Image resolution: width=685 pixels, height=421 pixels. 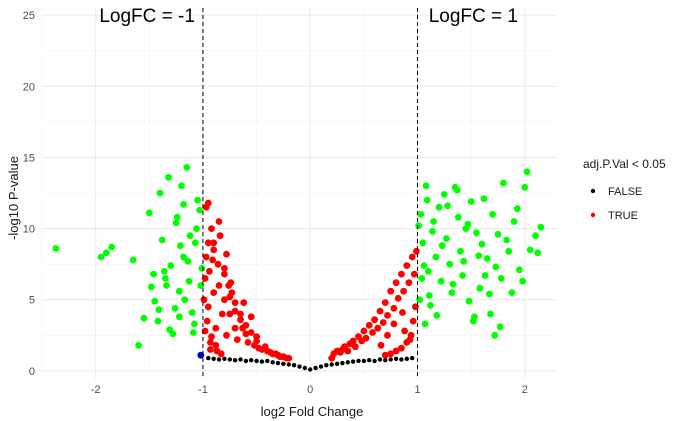 I want to click on legend-swatch-true, so click(x=593, y=215).